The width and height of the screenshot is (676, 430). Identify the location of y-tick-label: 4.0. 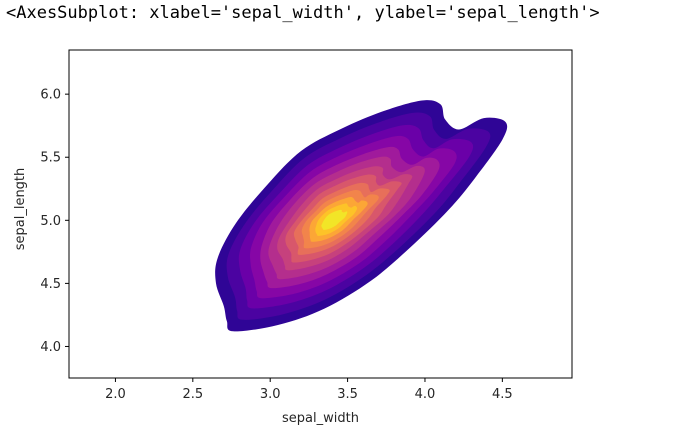
(50, 347).